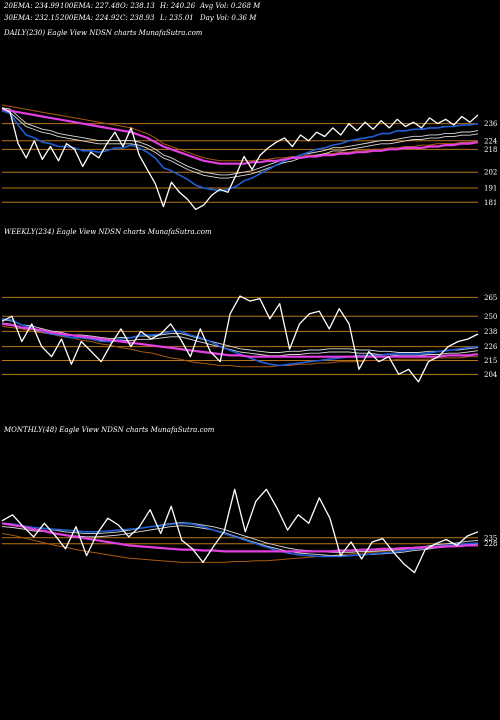 This screenshot has height=720, width=500. I want to click on stat-open: O: 238.13, so click(137, 6).